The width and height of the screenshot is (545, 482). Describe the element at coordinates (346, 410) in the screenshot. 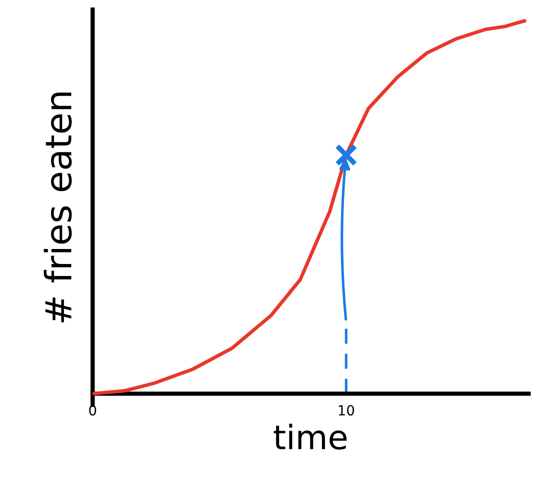

I see `x-tick-label: 10` at that location.